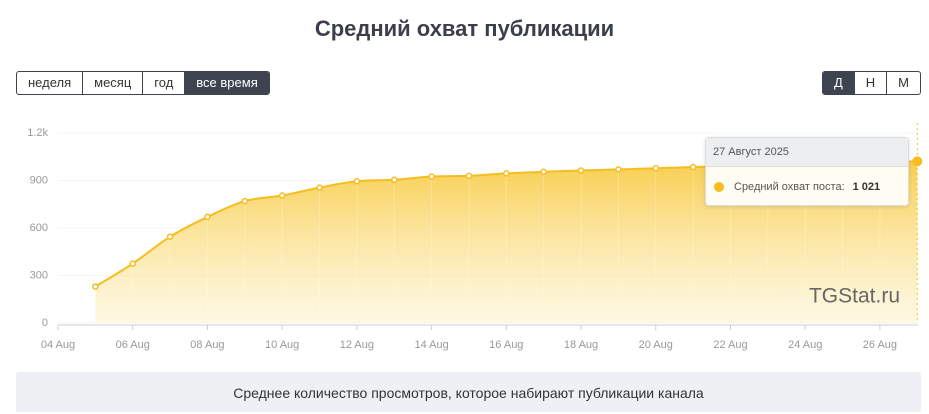 The width and height of the screenshot is (929, 414). I want to click on filter-button: месяц, so click(112, 83).